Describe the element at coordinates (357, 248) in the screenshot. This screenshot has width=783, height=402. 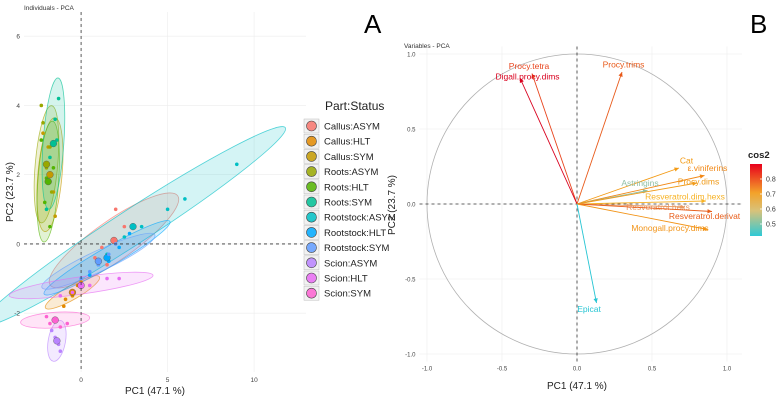
I see `legend-label: Rootstock:SYM` at that location.